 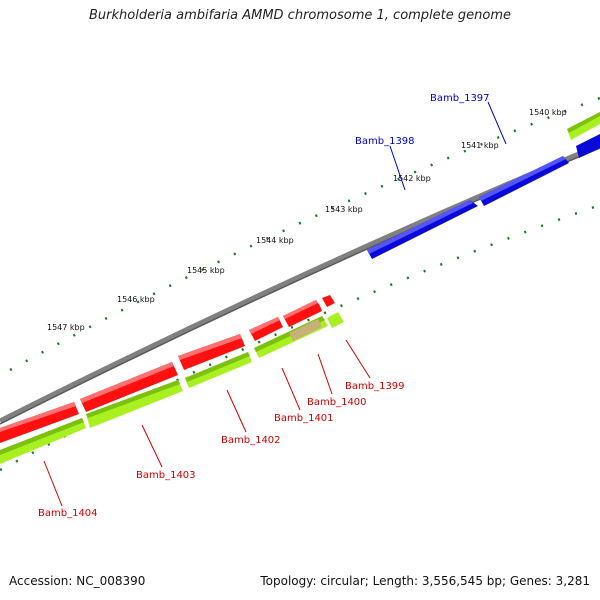 I want to click on tick-label-1541: 1541 kbp, so click(x=480, y=145).